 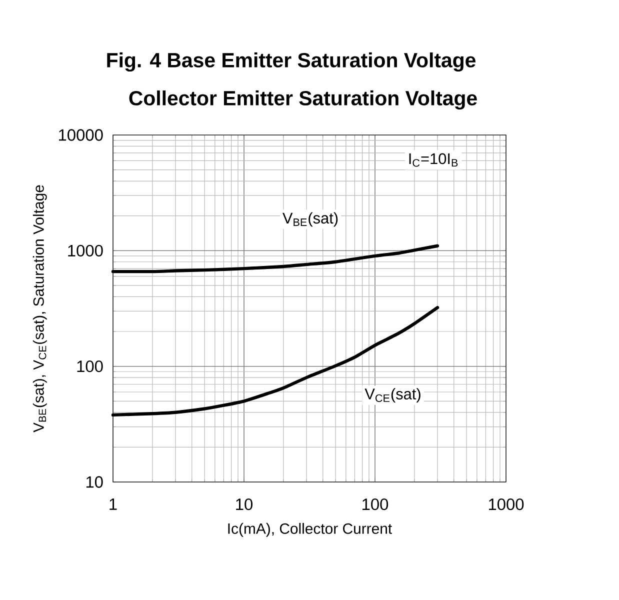 What do you see at coordinates (81, 135) in the screenshot?
I see `y-tick-label: 10000` at bounding box center [81, 135].